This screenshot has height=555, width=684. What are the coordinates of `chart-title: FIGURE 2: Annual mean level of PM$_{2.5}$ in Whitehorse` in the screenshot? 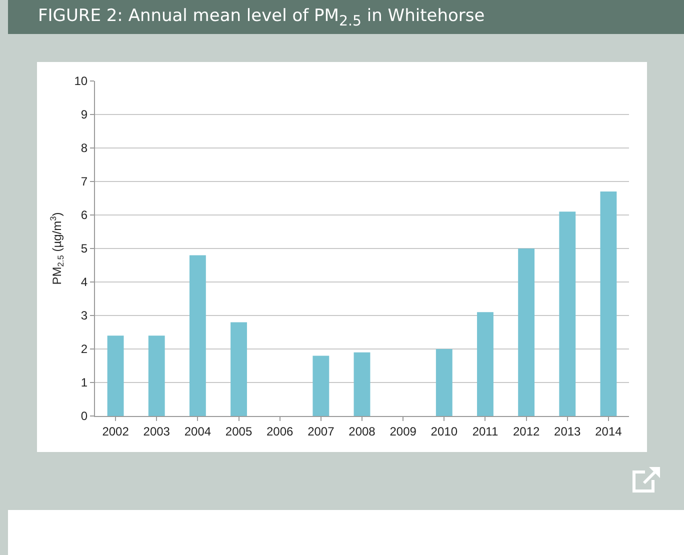 It's located at (346, 17).